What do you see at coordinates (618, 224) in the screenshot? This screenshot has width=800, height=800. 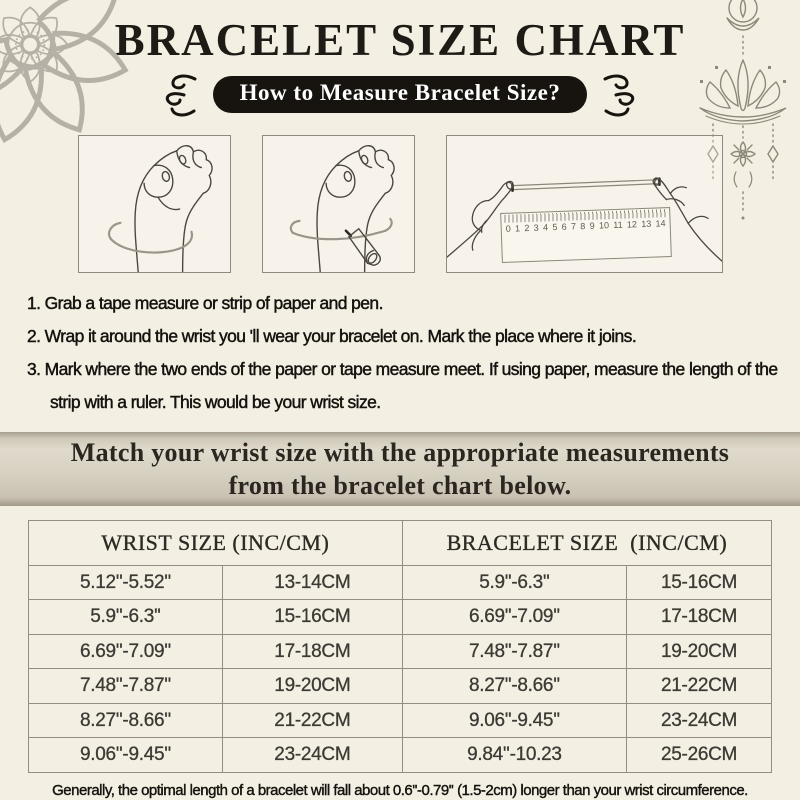 I see `ruler-number: 11` at bounding box center [618, 224].